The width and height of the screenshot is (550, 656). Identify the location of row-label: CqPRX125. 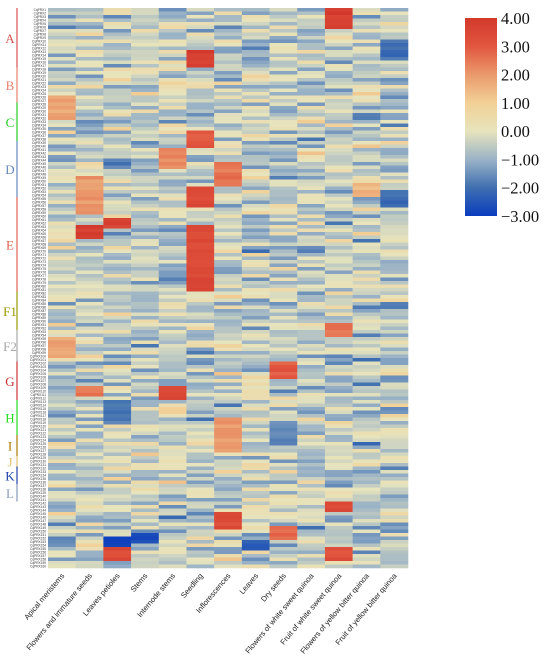
(38, 444).